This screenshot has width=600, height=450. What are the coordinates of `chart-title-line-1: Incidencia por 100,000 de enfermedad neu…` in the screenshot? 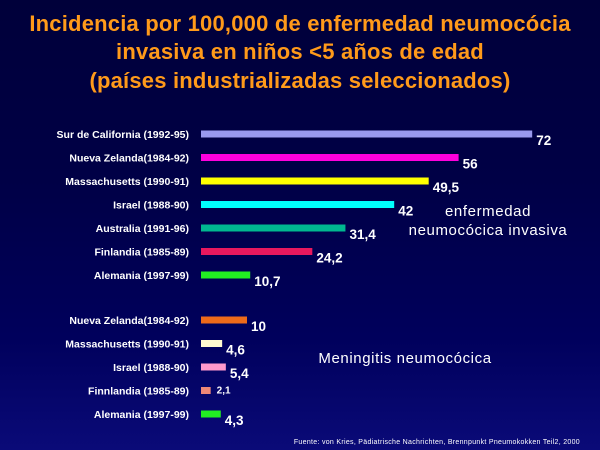 It's located at (300, 23).